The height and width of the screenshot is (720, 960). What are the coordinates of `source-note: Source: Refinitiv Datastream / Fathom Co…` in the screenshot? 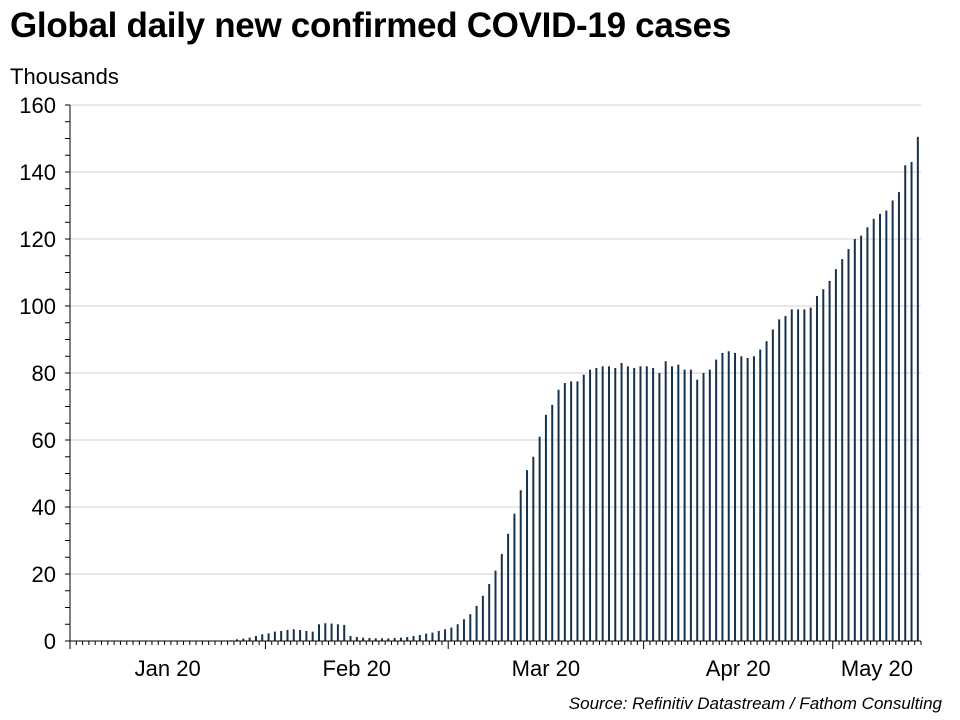 It's located at (755, 703).